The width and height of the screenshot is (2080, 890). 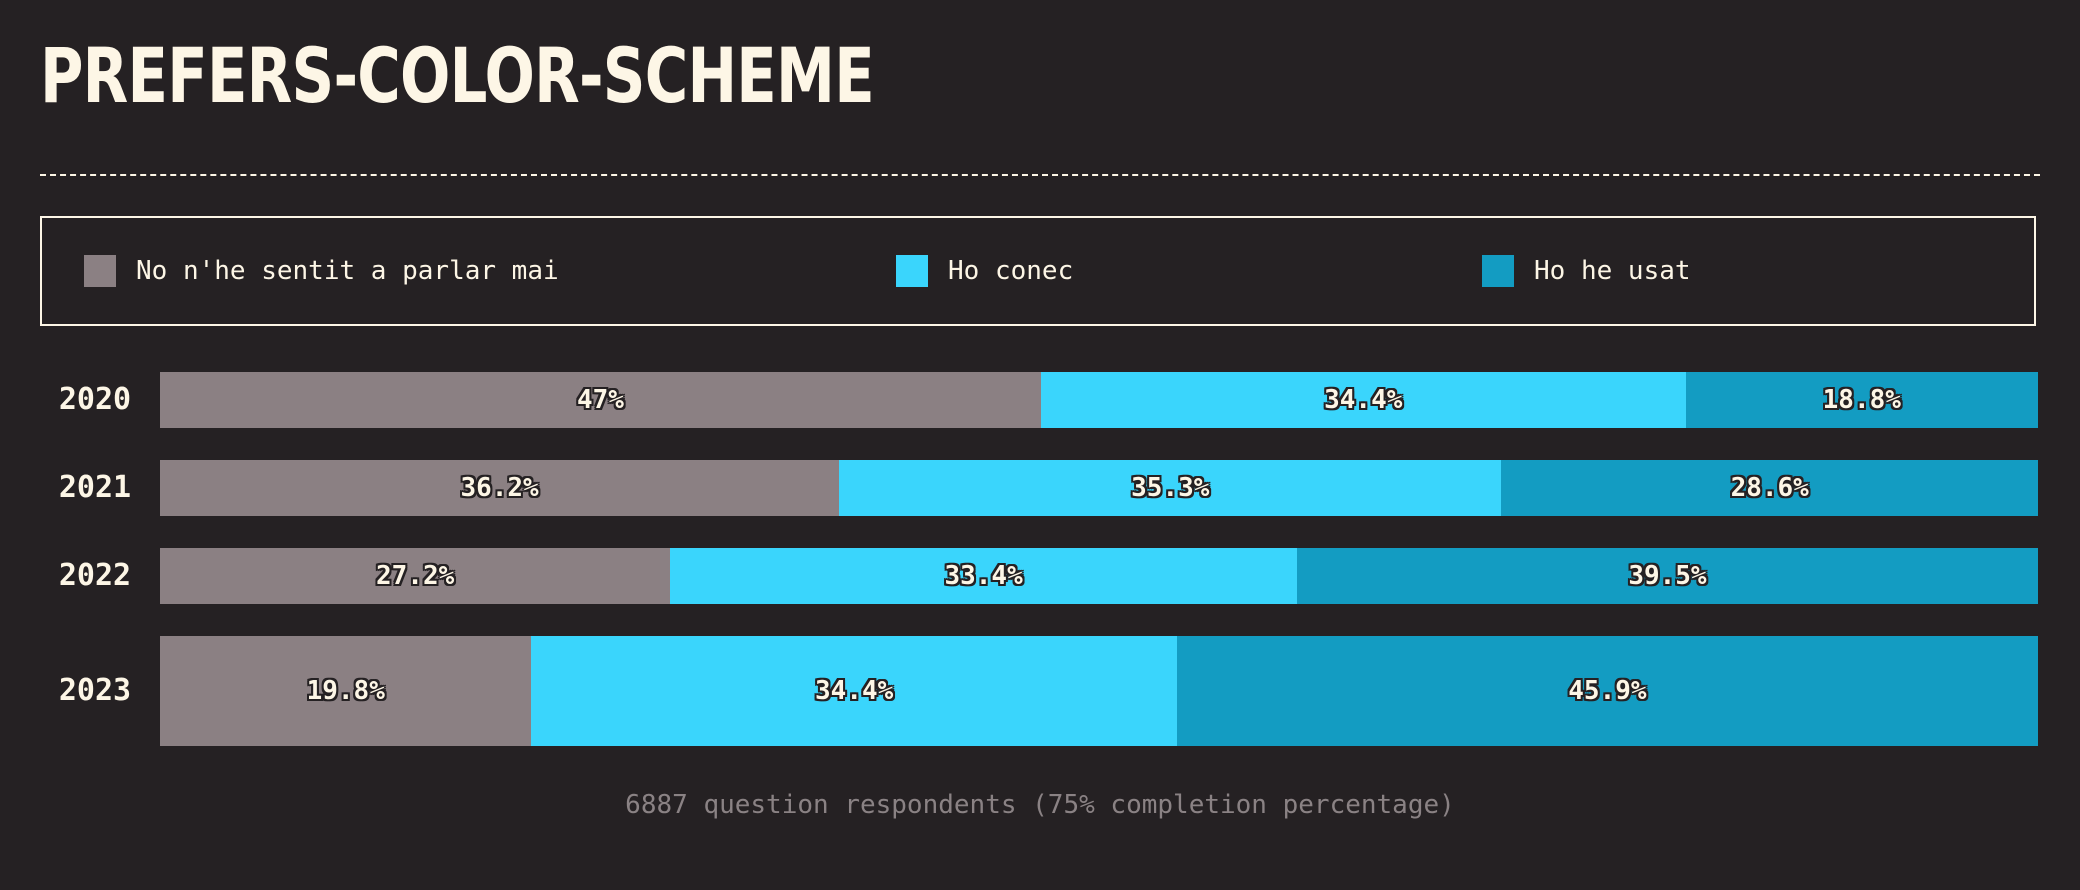 I want to click on bar-row-2021: 36.2% 35.3% 28.6%, so click(x=1099, y=488).